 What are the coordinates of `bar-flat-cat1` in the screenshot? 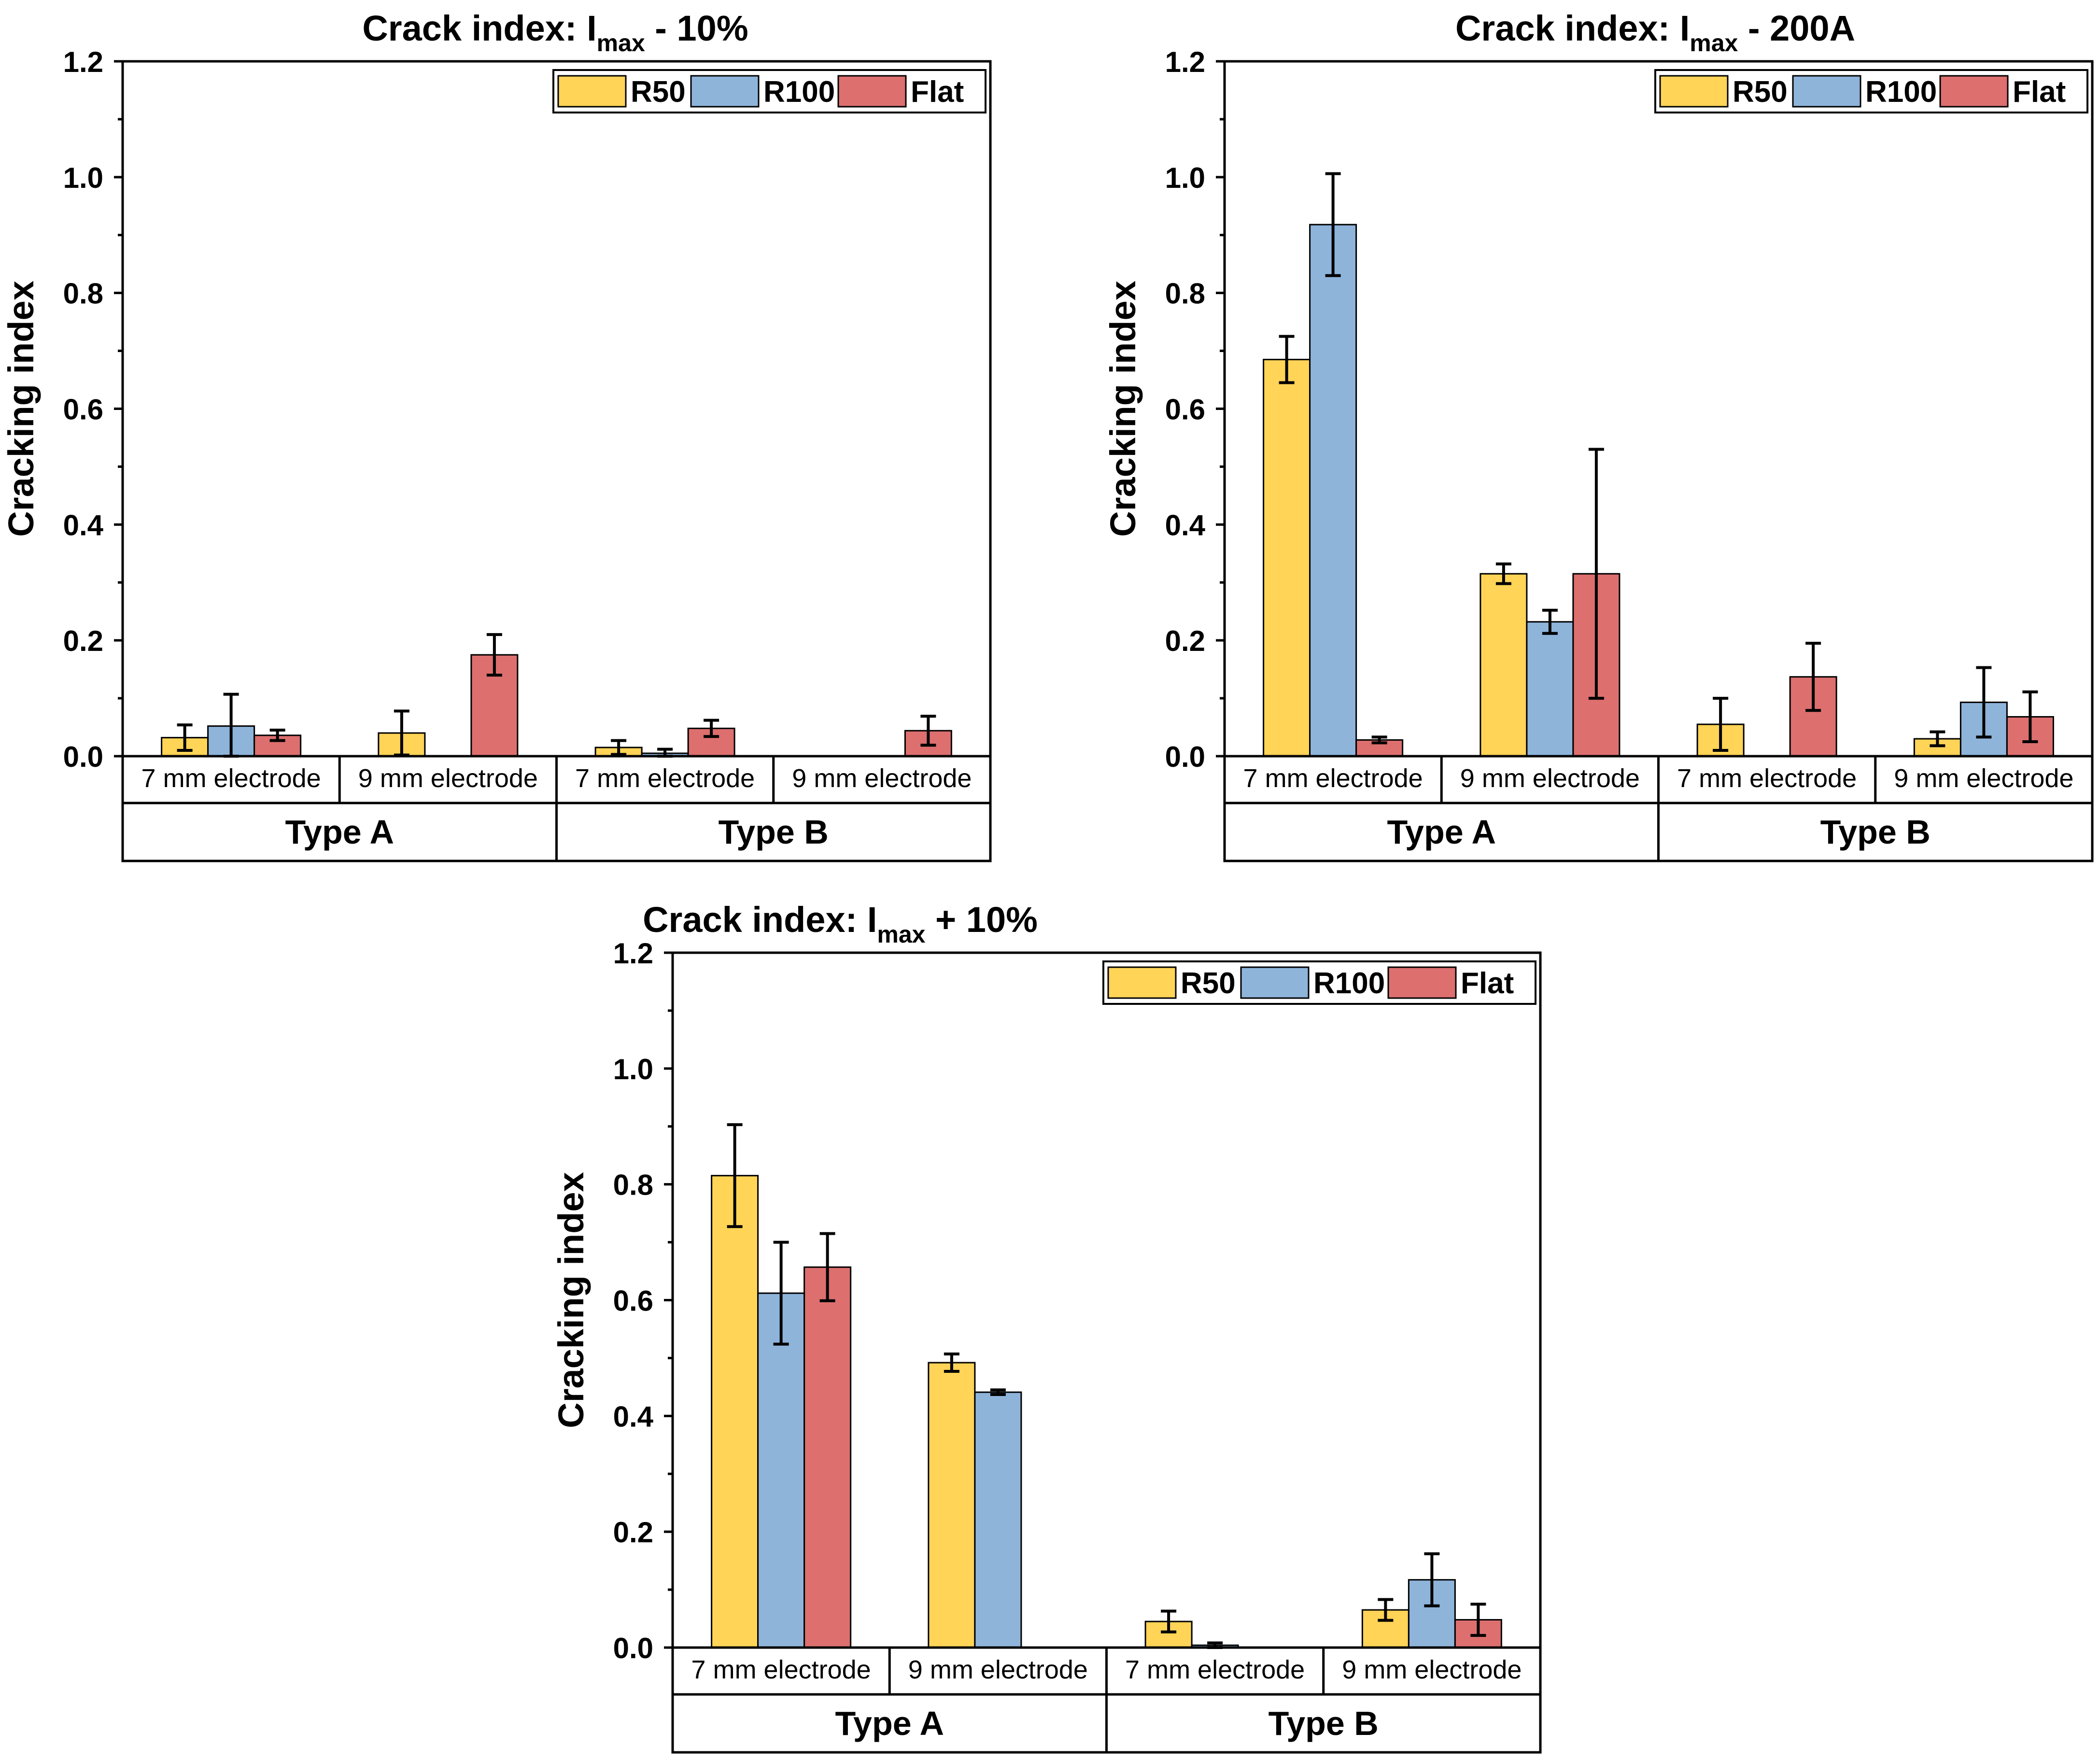 It's located at (827, 1458).